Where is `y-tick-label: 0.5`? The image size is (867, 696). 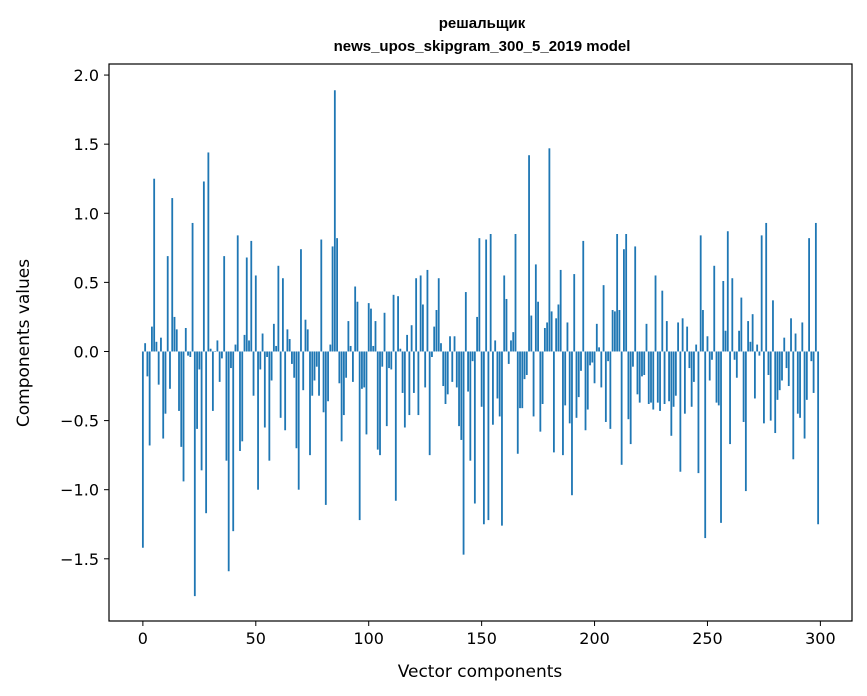 y-tick-label: 0.5 is located at coordinates (86, 282).